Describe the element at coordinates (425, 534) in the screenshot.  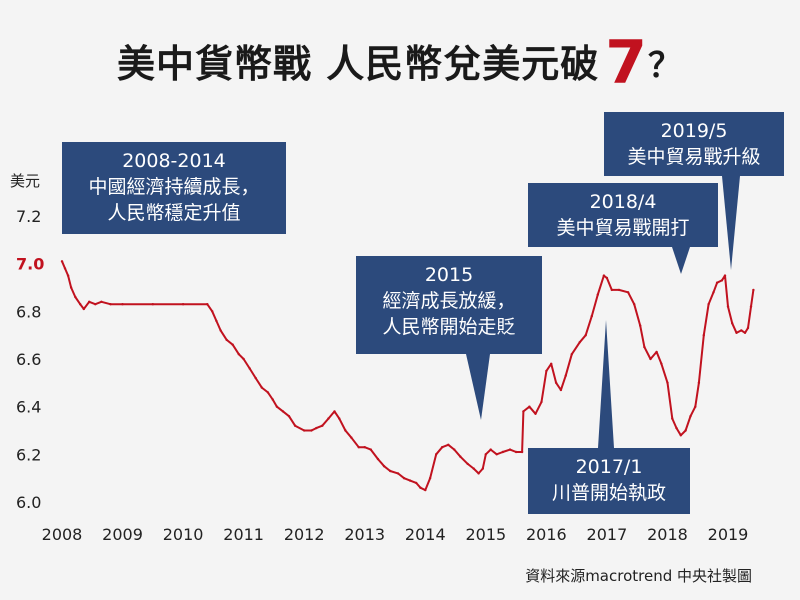
I see `x-tick-label: 2014` at that location.